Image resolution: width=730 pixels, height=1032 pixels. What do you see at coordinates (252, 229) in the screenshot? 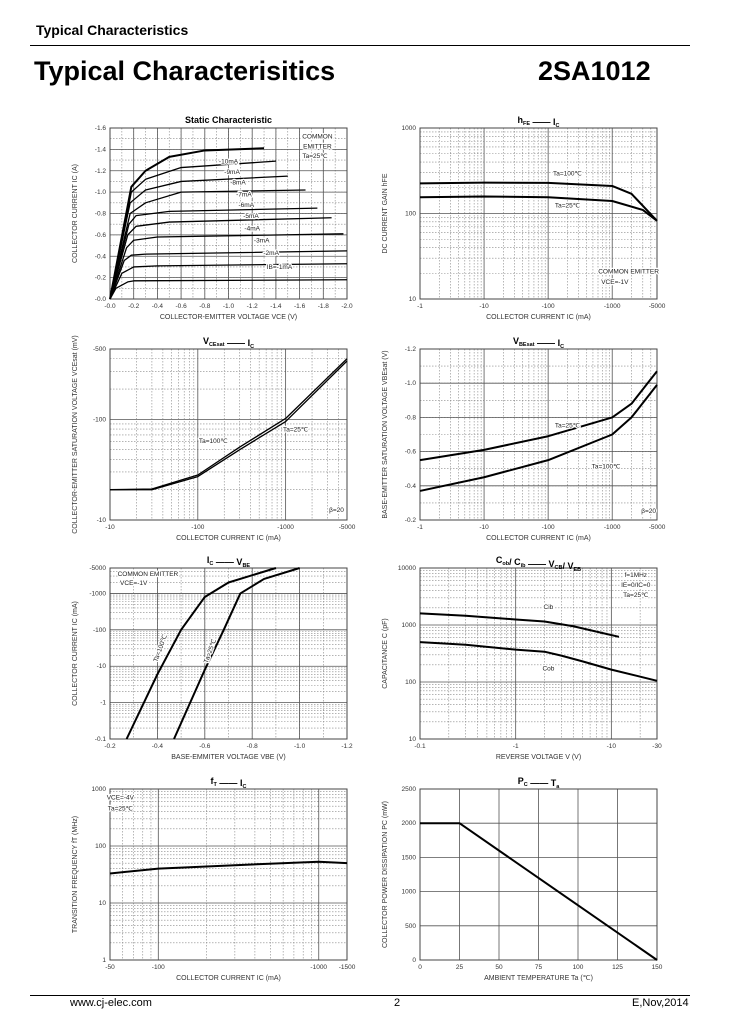
I see `annotation-label: -4mA` at bounding box center [252, 229].